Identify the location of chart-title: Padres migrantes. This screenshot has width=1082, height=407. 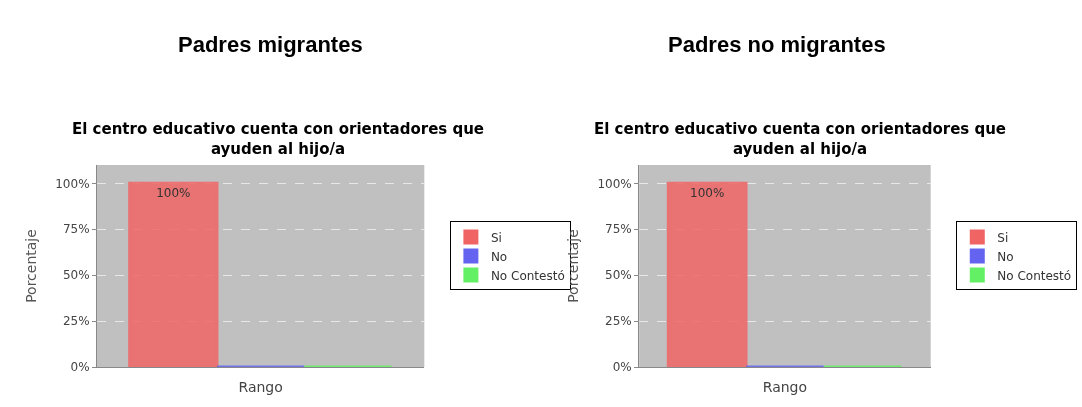
(270, 44).